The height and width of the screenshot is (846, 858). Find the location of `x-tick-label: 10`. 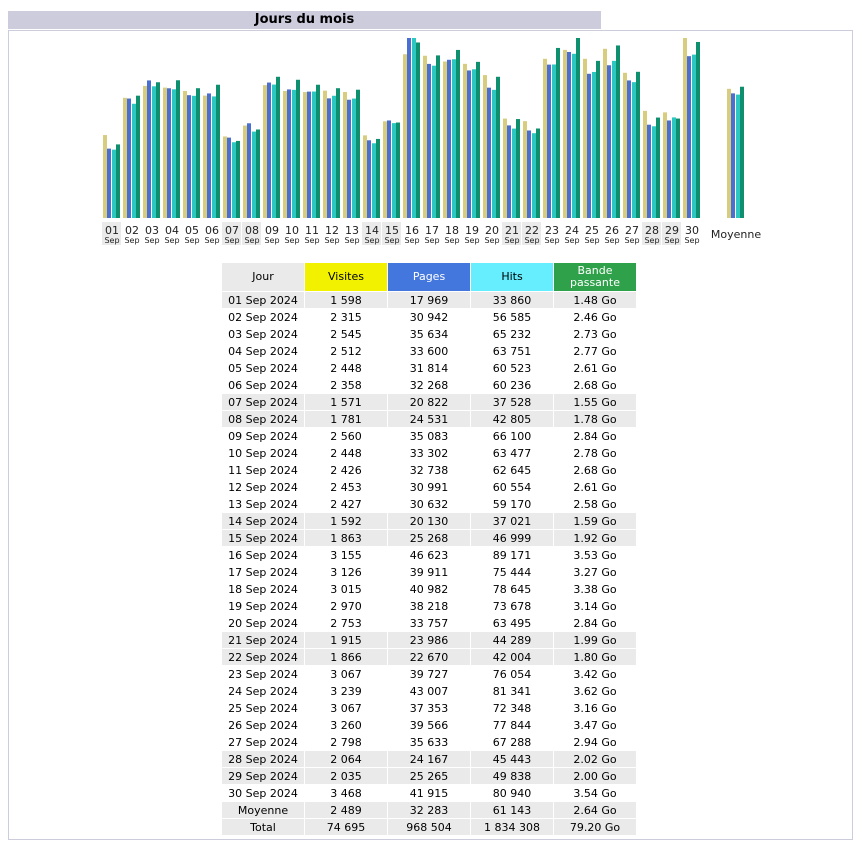

x-tick-label: 10 is located at coordinates (292, 230).